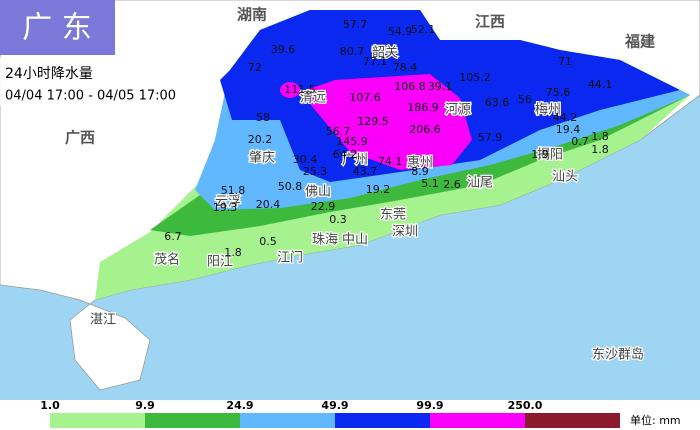 This screenshot has width=700, height=430. What do you see at coordinates (375, 61) in the screenshot?
I see `station-value: 77.1` at bounding box center [375, 61].